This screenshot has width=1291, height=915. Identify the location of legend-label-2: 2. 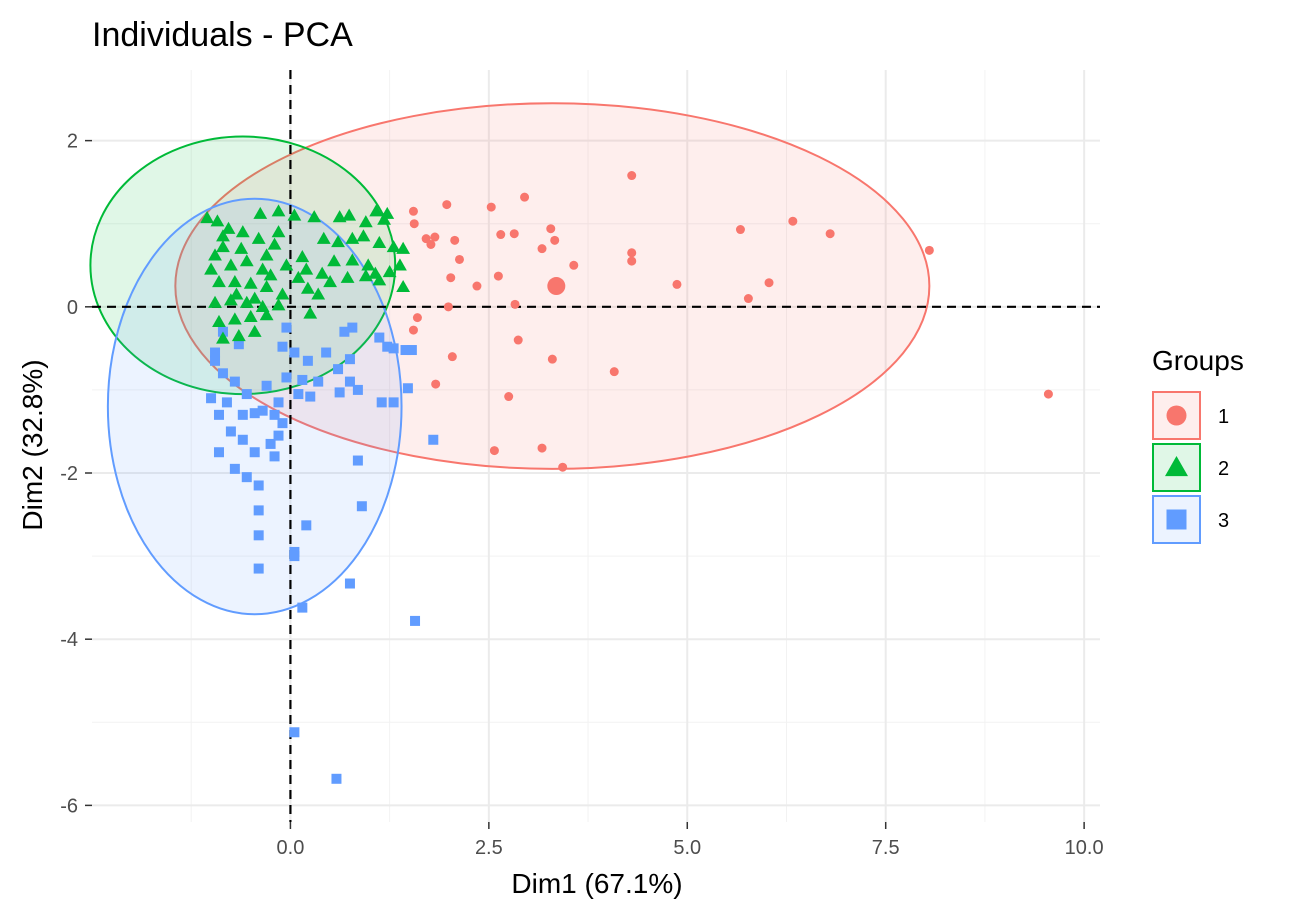
(1223, 469).